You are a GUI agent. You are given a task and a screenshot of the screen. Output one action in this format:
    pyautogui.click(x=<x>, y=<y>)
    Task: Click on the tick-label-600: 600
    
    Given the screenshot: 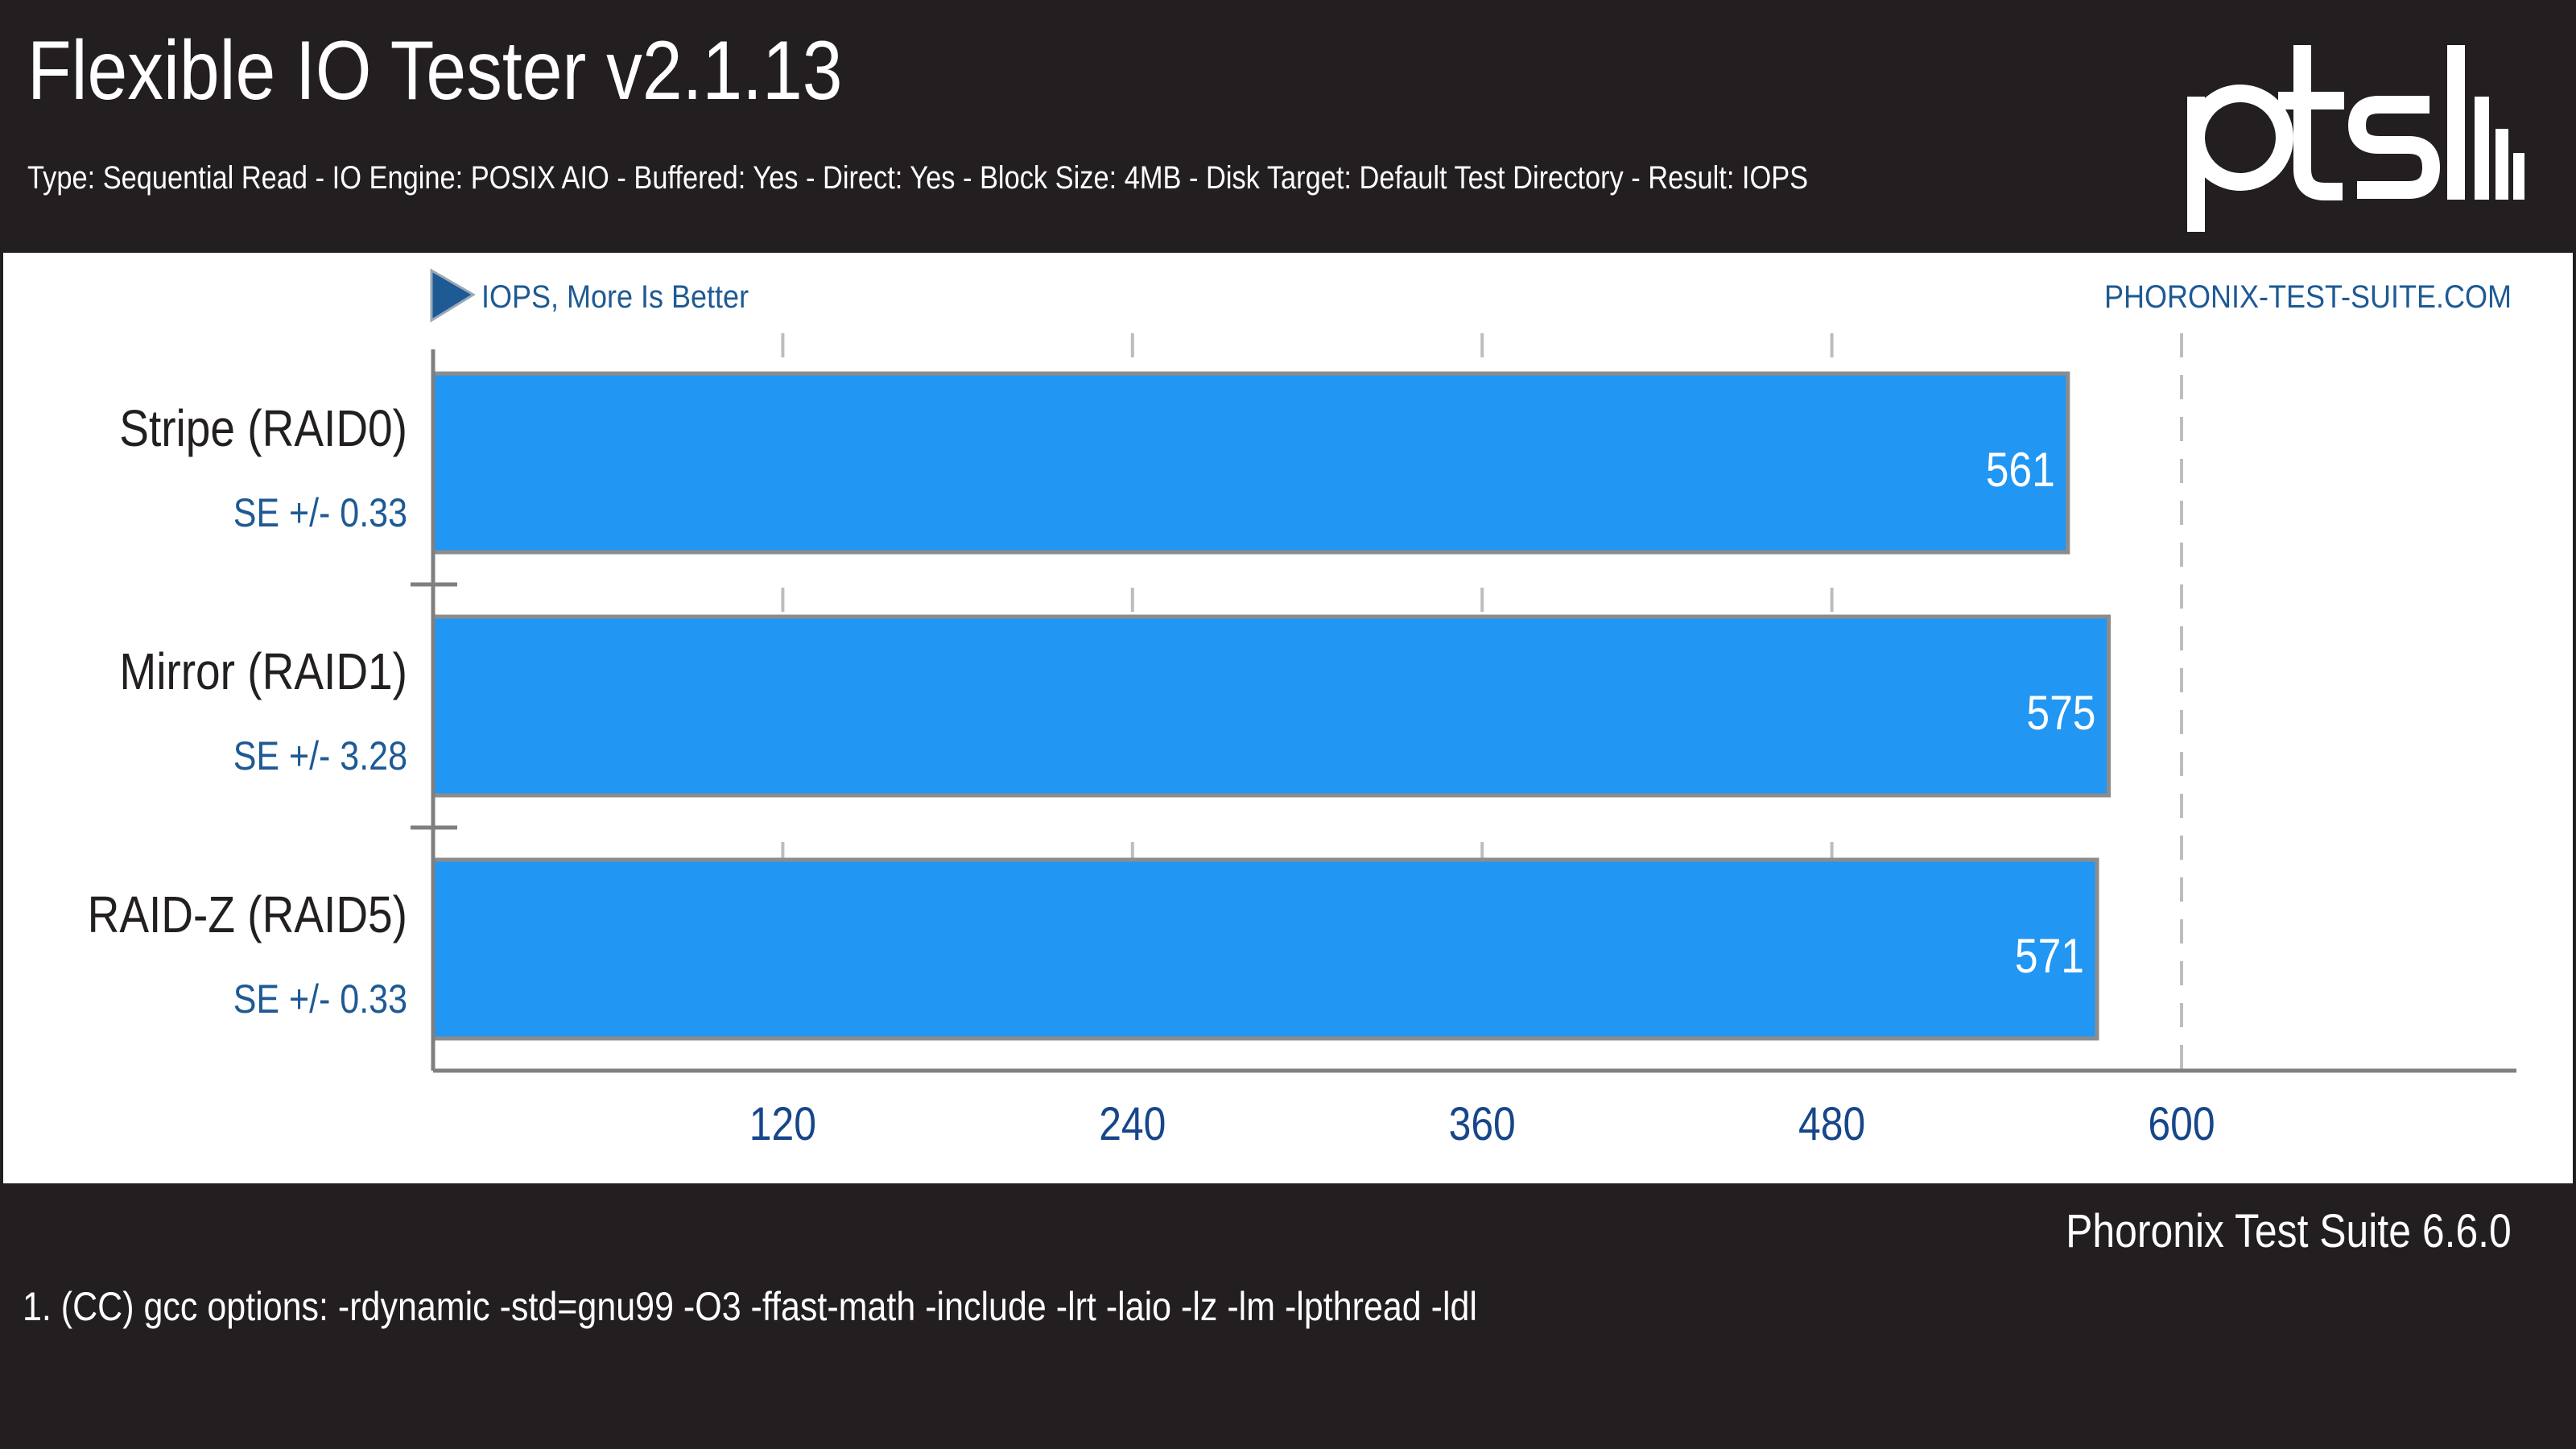 What is the action you would take?
    pyautogui.click(x=2181, y=1124)
    